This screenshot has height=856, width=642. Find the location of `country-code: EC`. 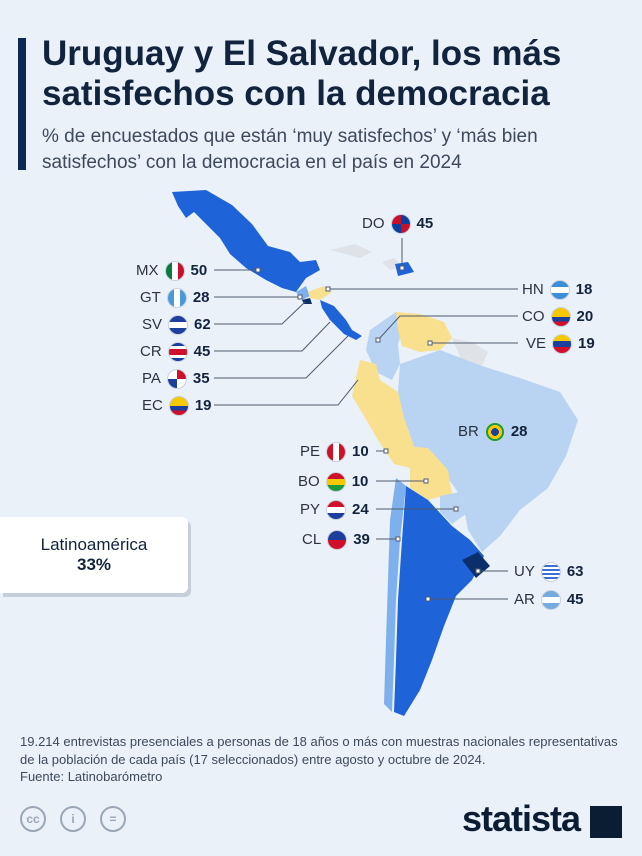

country-code: EC is located at coordinates (152, 405).